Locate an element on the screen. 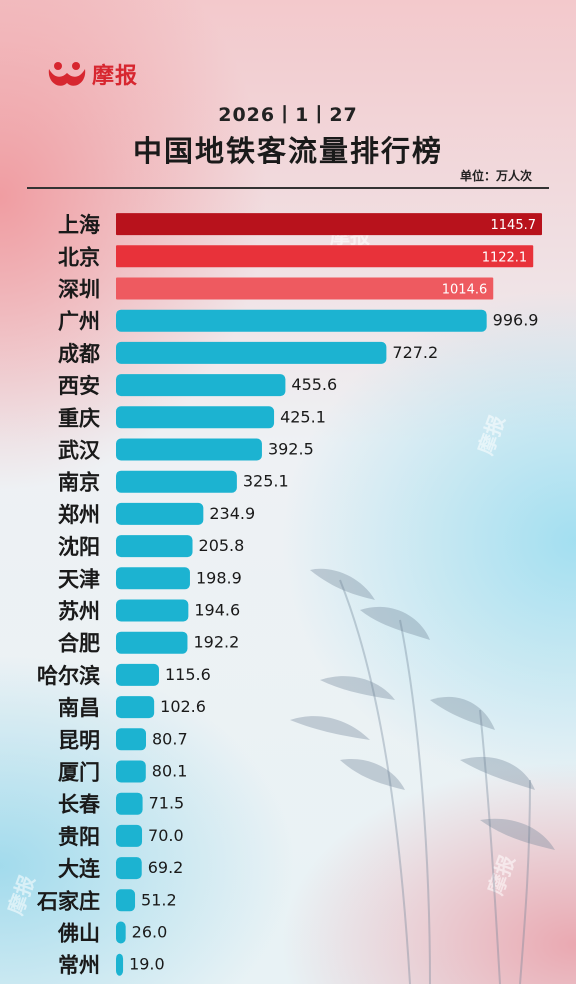 The width and height of the screenshot is (576, 984). category-label: 上海 is located at coordinates (79, 225).